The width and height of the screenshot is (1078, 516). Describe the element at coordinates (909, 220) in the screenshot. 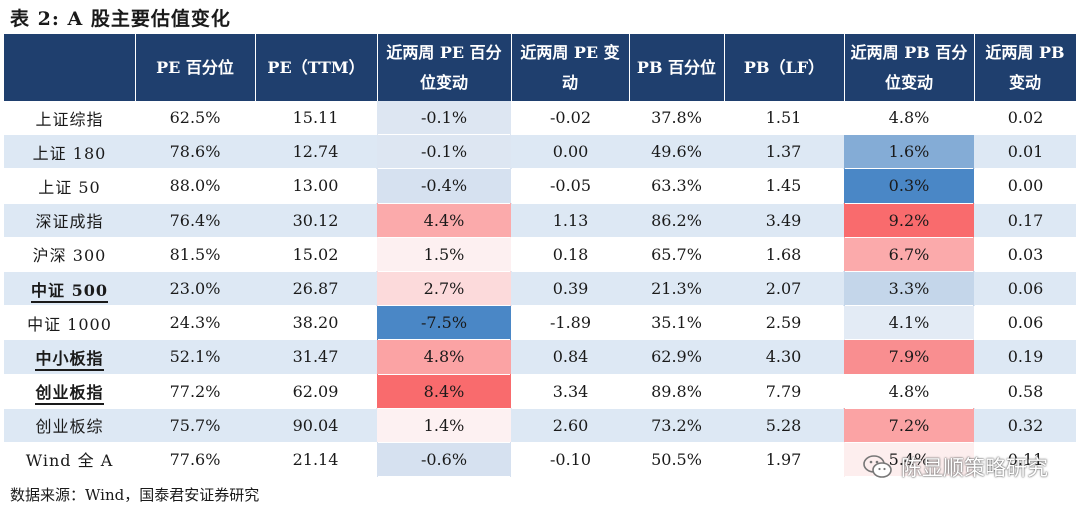

I see `value-cell: 9.2%` at that location.